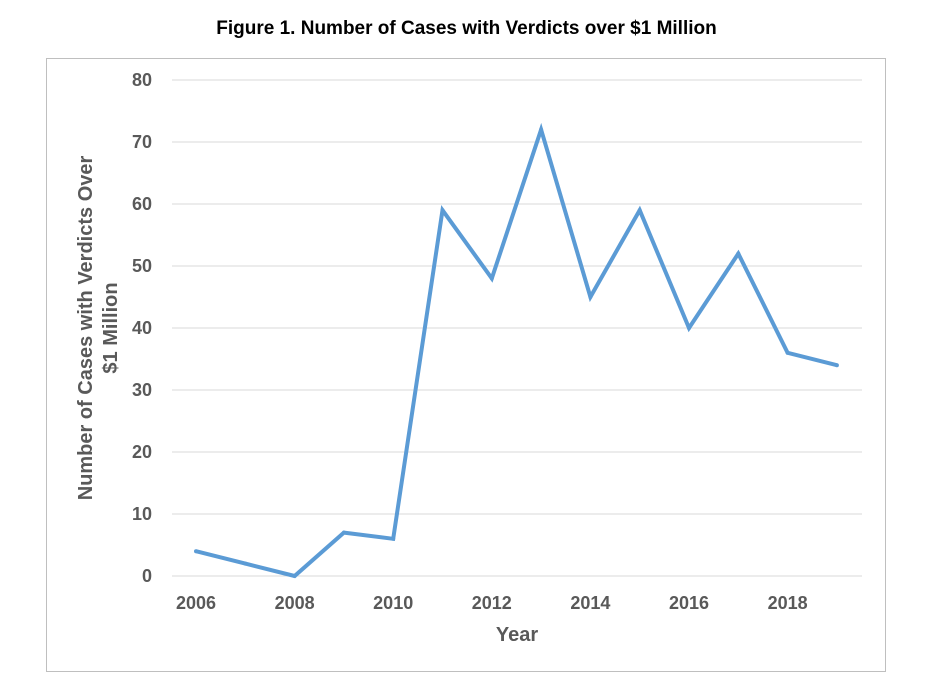 Image resolution: width=933 pixels, height=700 pixels. Describe the element at coordinates (295, 603) in the screenshot. I see `x-tick-label: 2008` at that location.